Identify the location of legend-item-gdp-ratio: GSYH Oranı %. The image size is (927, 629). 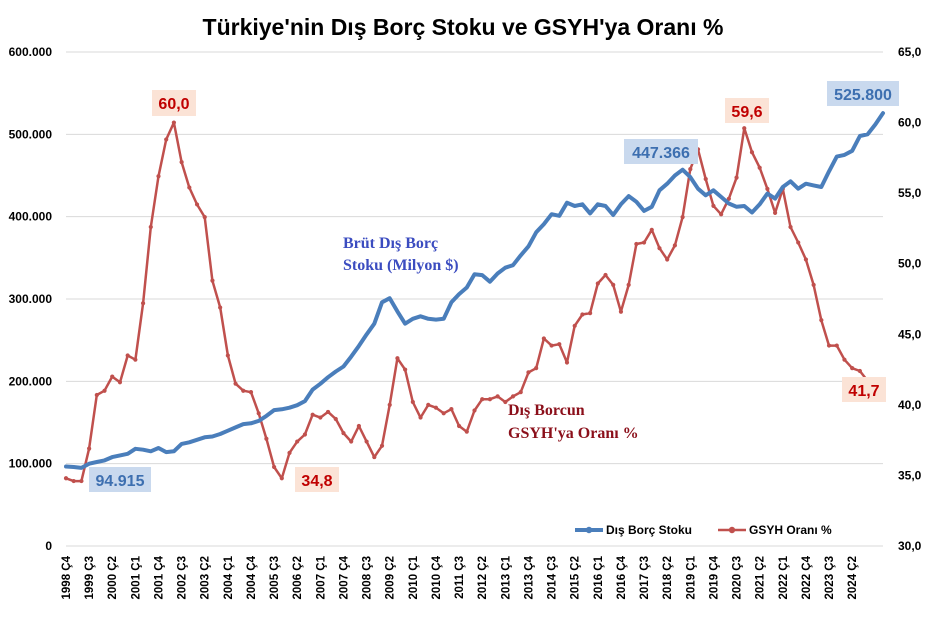
(775, 530).